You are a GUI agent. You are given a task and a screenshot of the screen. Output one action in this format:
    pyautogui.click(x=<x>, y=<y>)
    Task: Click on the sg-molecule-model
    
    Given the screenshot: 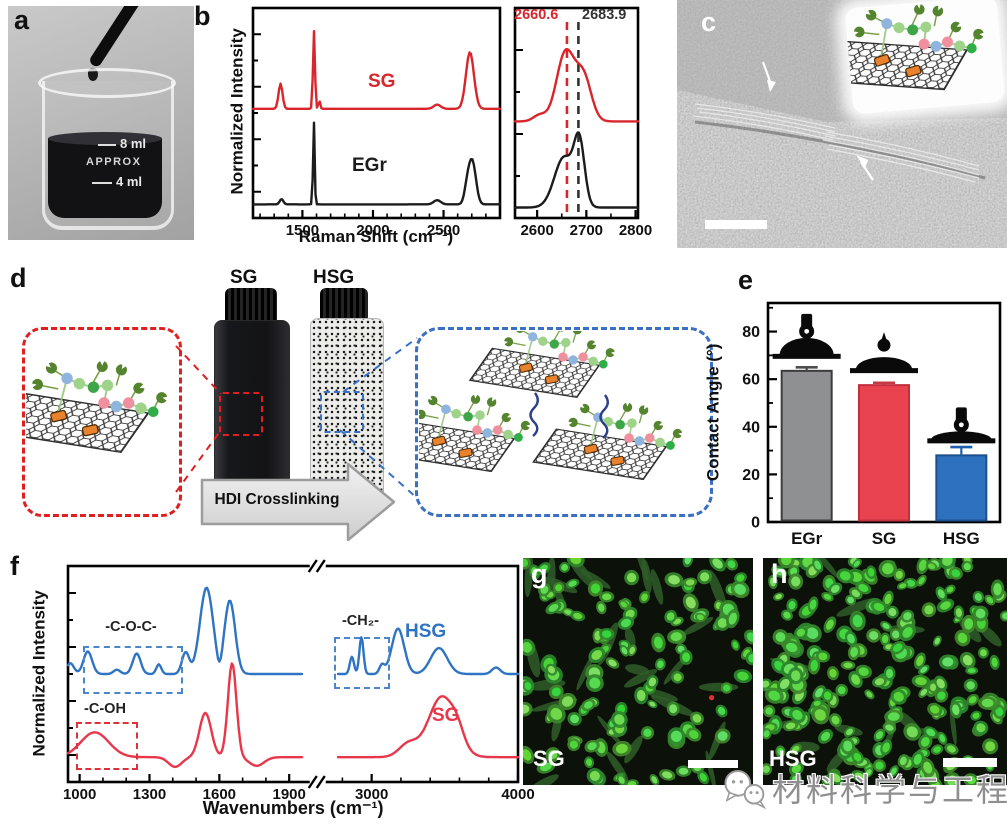 What is the action you would take?
    pyautogui.click(x=100, y=419)
    